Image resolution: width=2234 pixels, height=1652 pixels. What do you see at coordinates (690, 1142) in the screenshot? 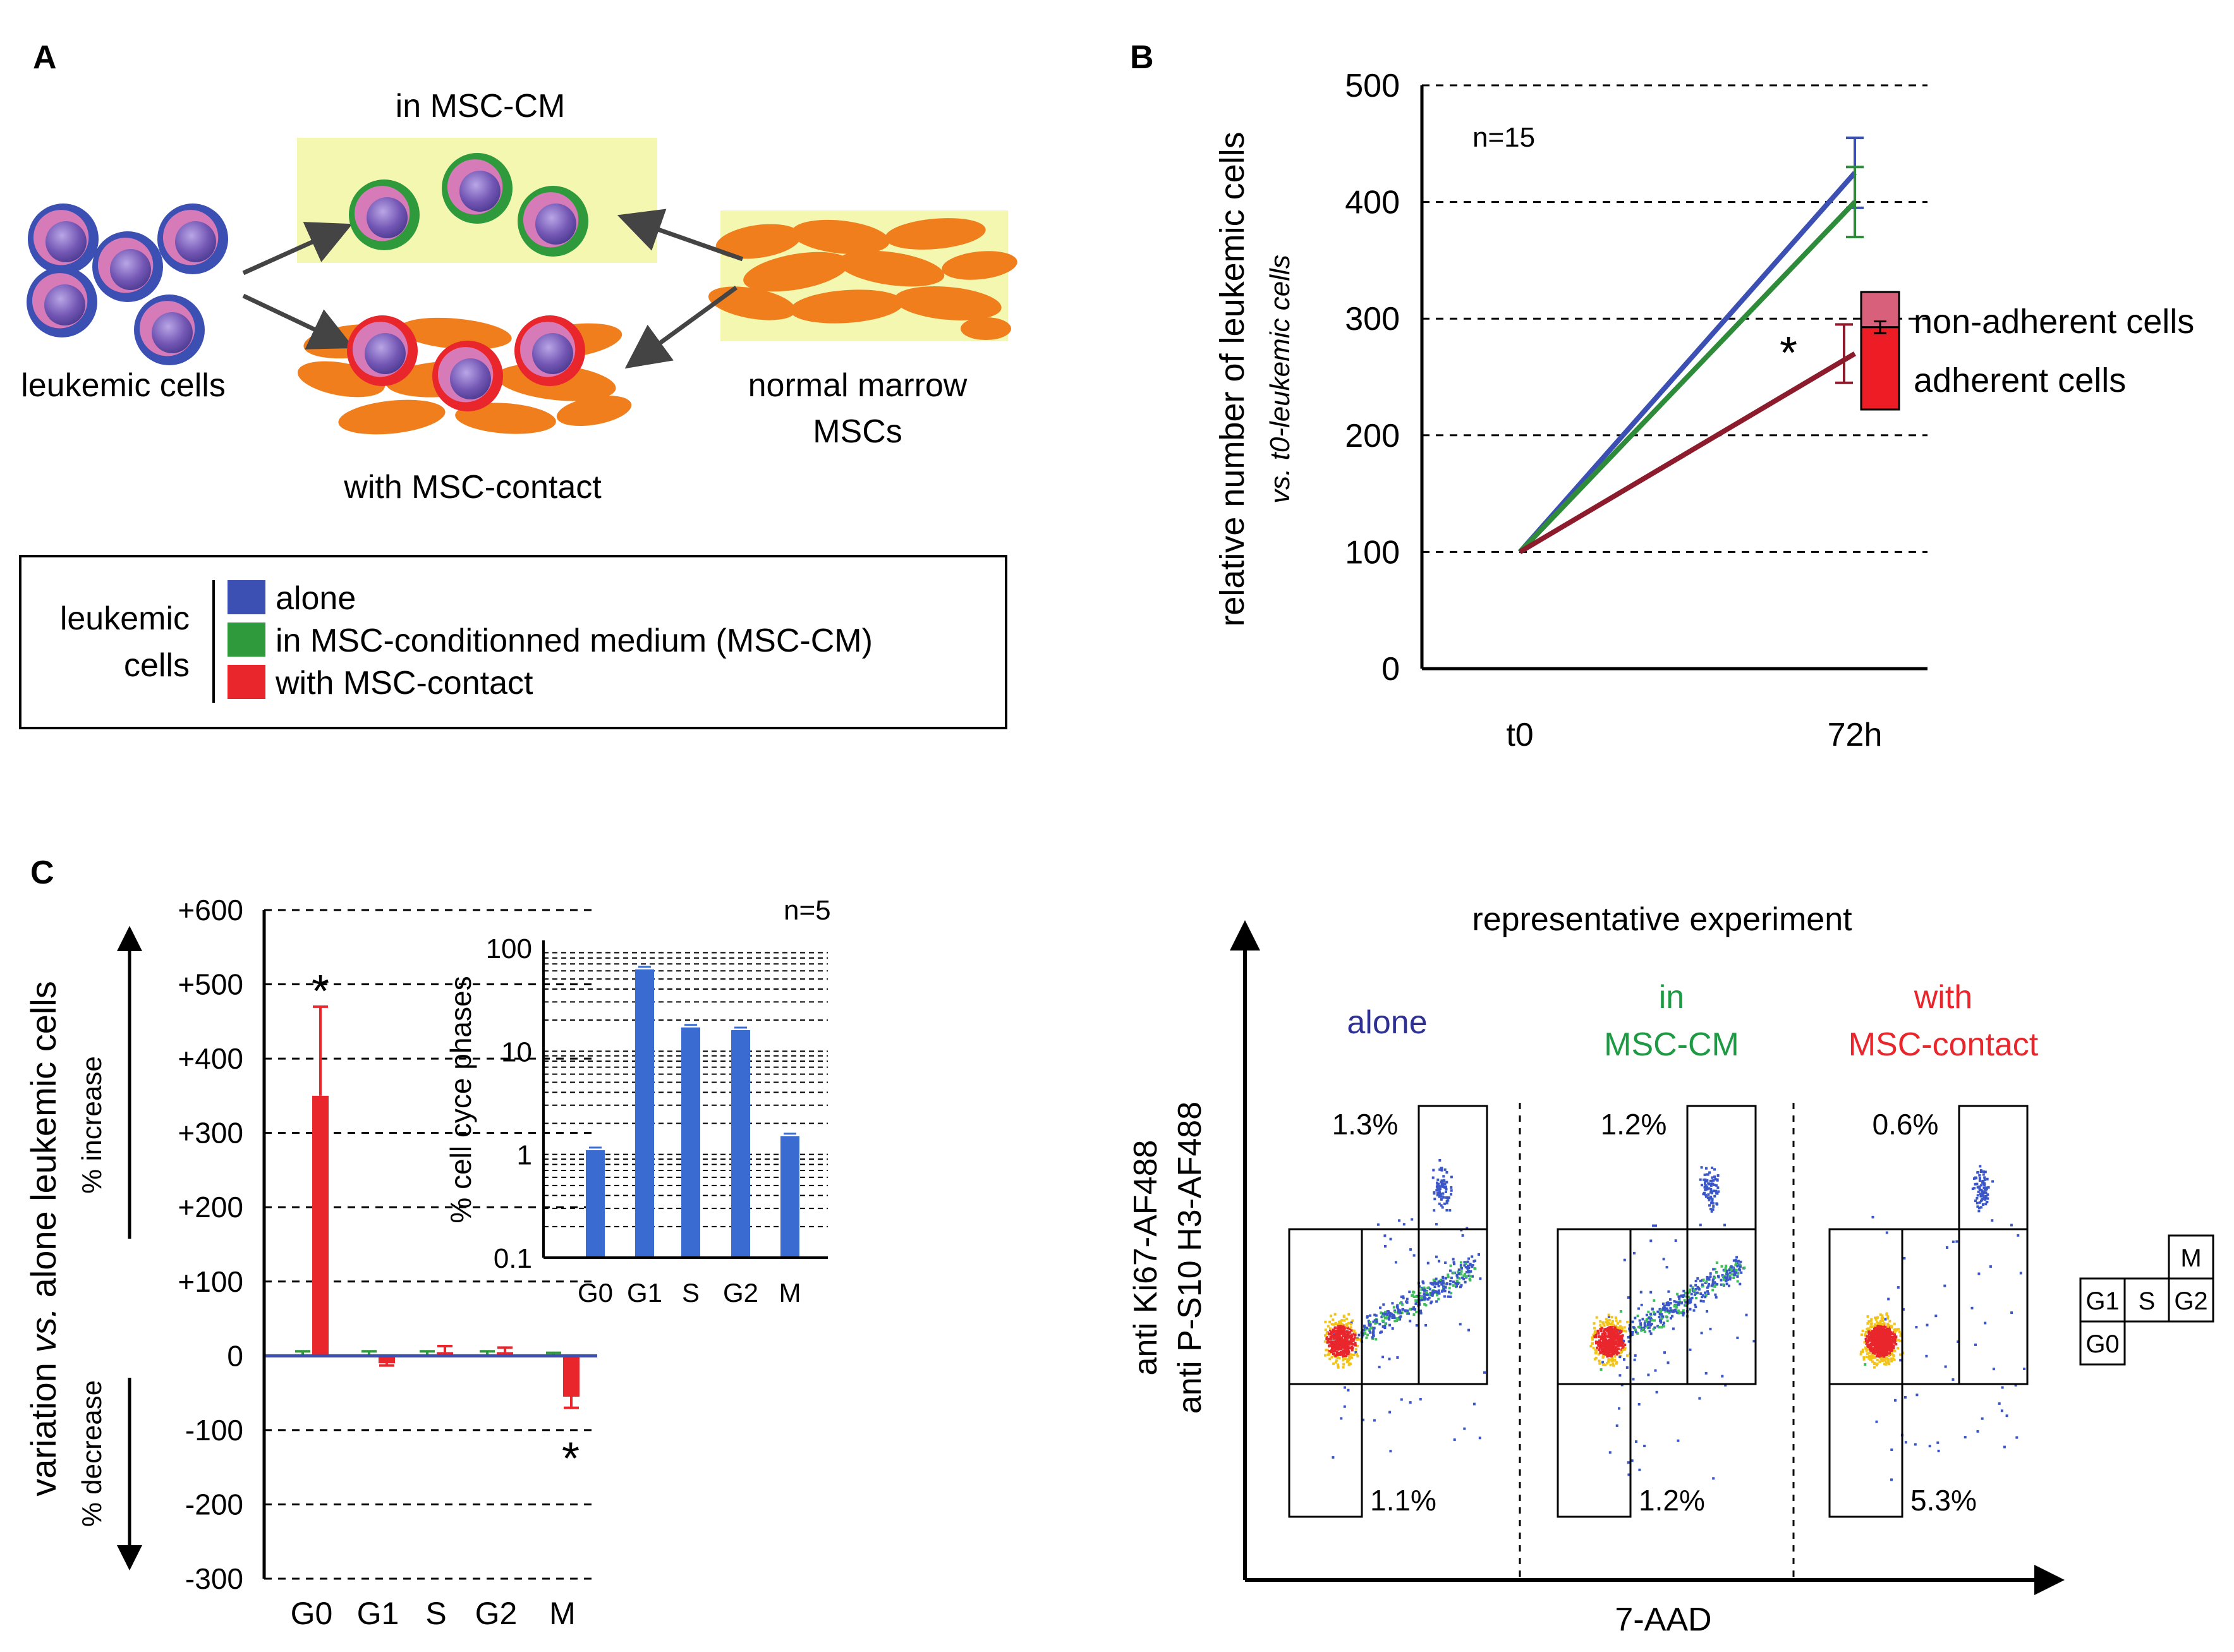
I see `inset-bar-S` at bounding box center [690, 1142].